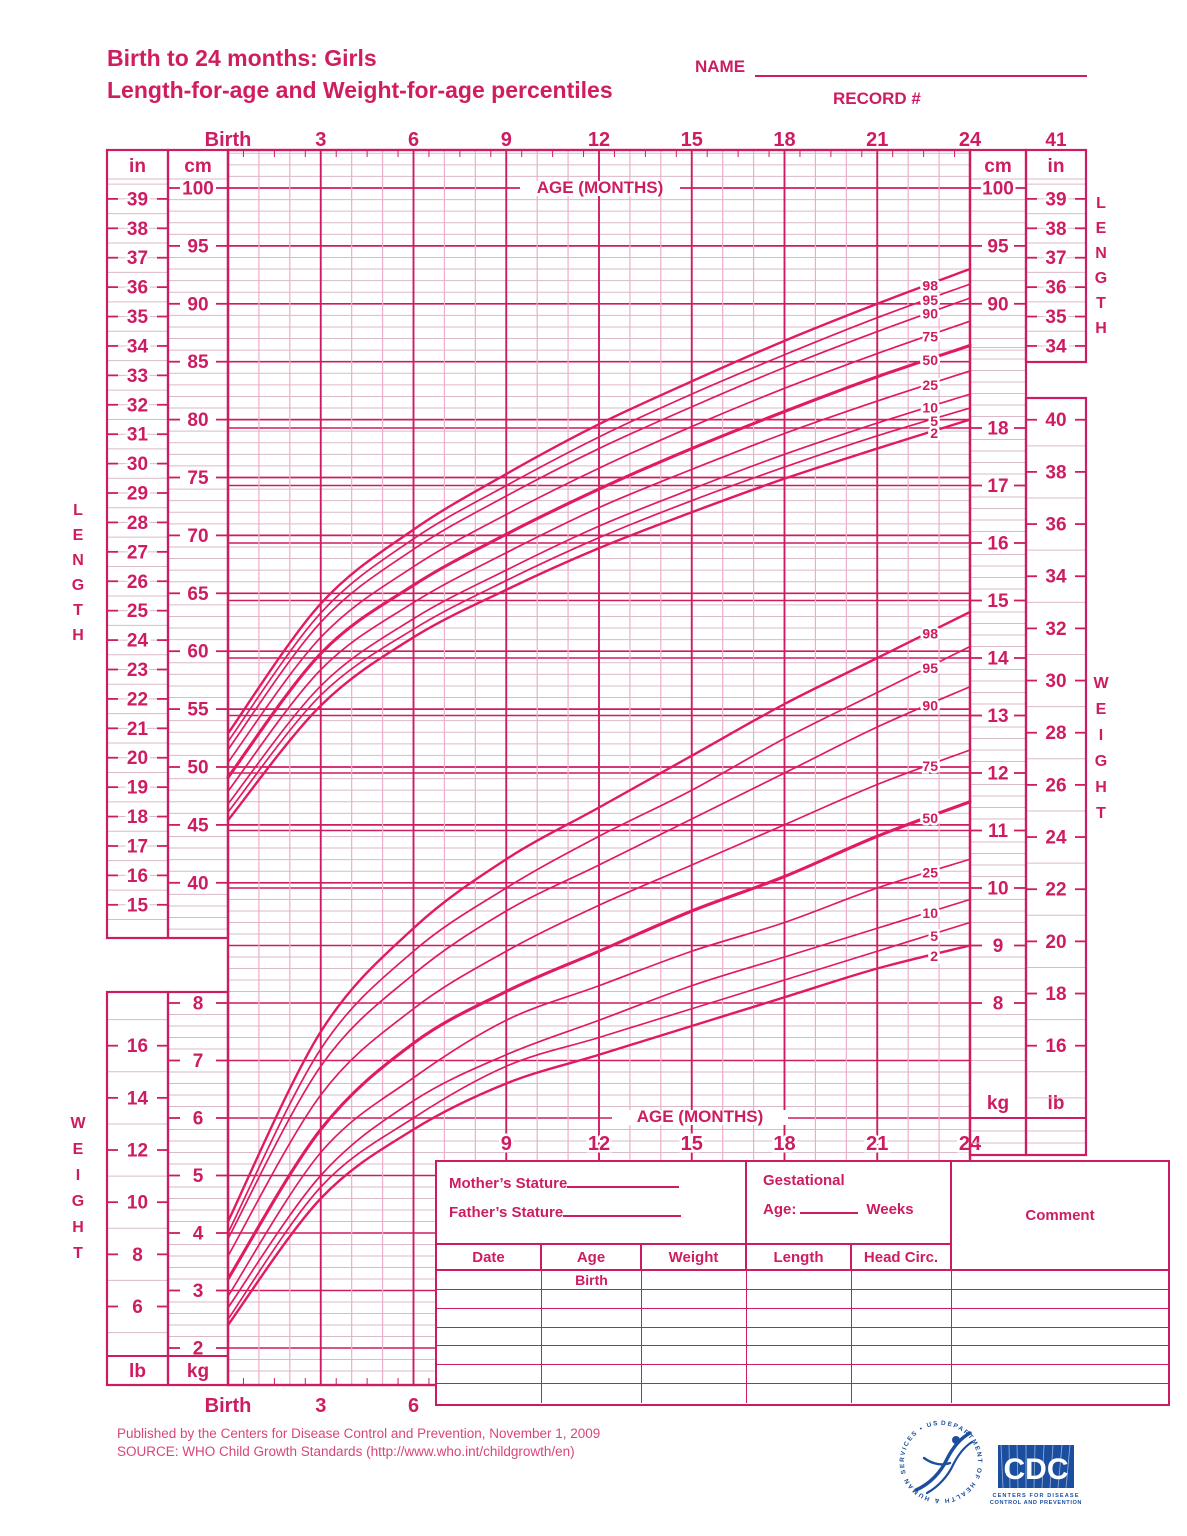  I want to click on comment-header-cell: Comment, so click(1060, 1216).